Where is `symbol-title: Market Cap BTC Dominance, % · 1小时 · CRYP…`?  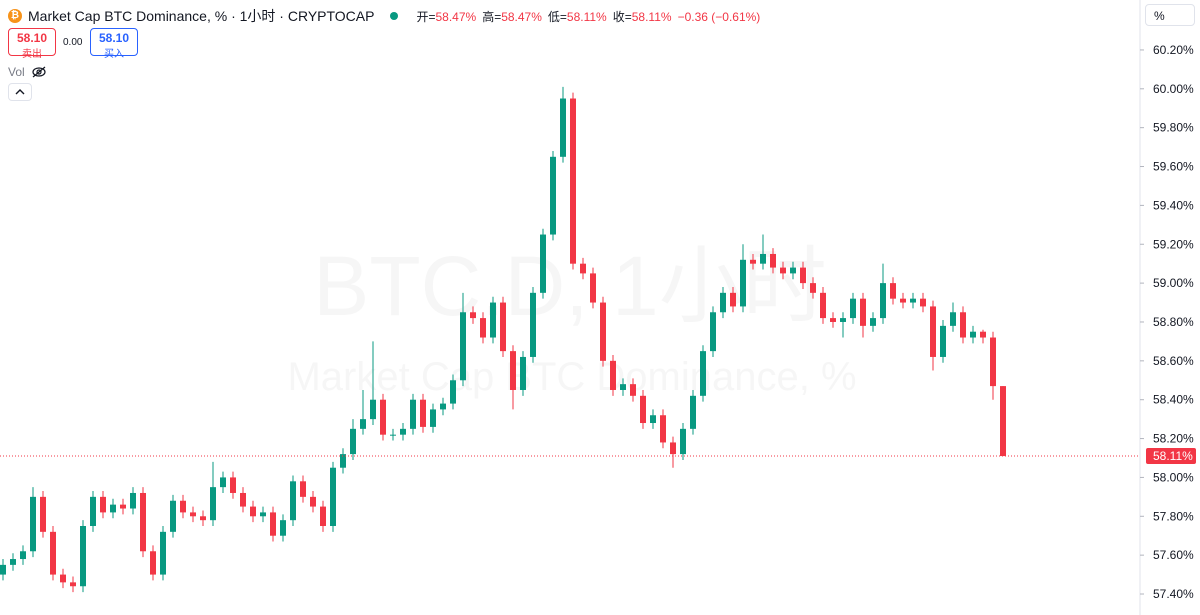 symbol-title: Market Cap BTC Dominance, % · 1小时 · CRYP… is located at coordinates (201, 16).